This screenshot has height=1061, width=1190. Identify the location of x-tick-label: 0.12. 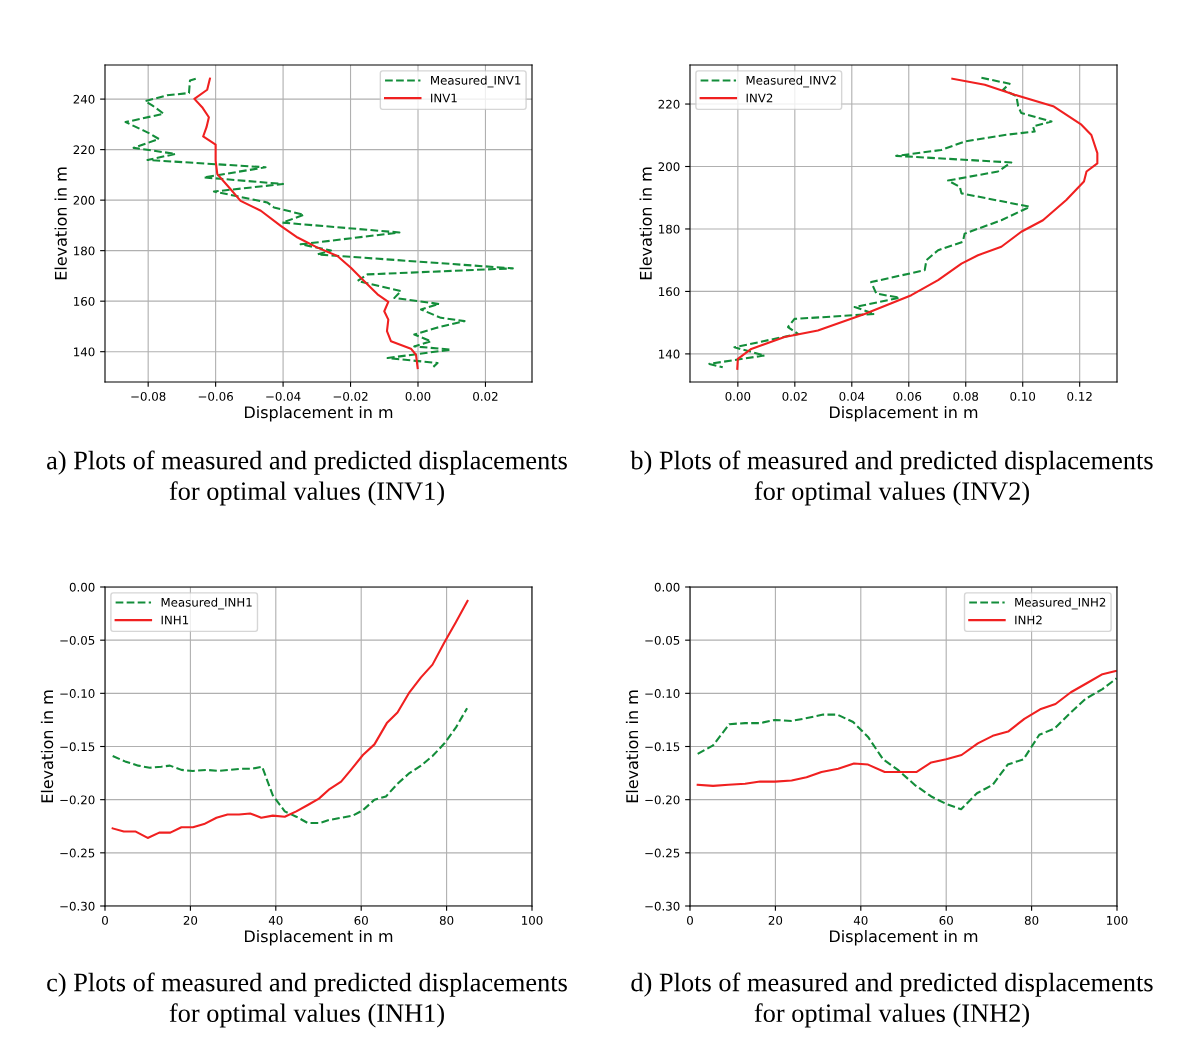
(1079, 396).